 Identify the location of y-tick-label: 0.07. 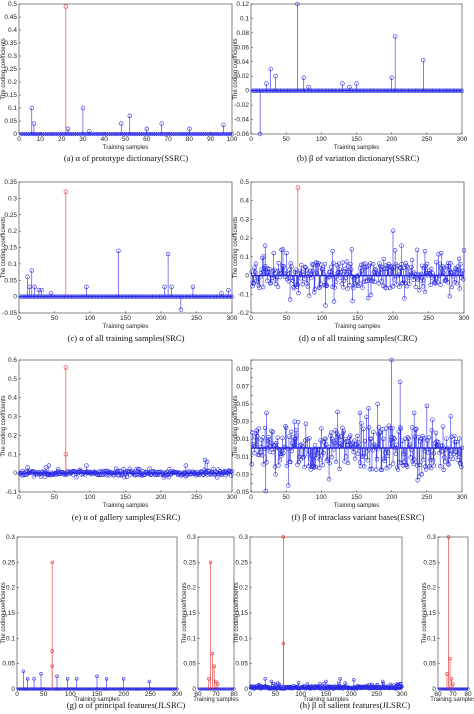
(242, 386).